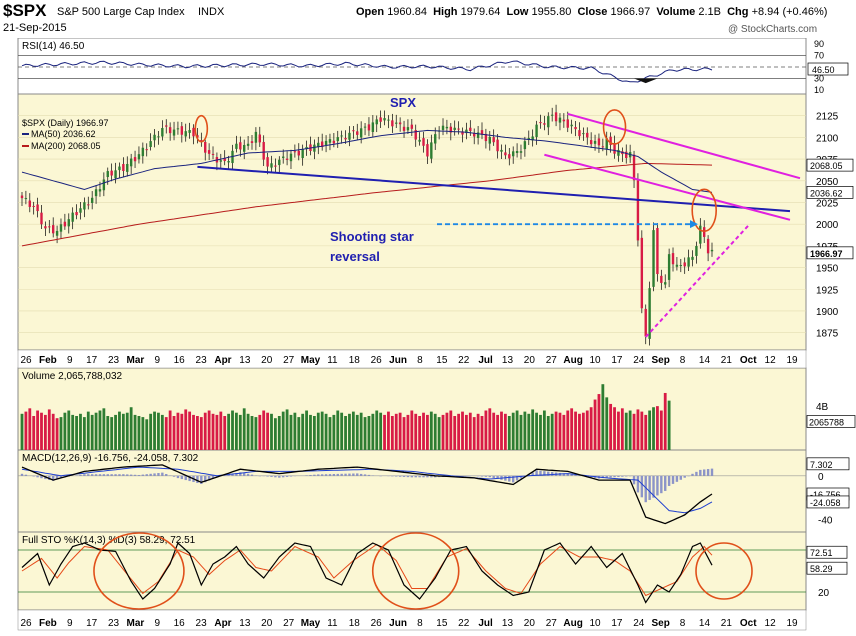 The image size is (856, 636). I want to click on x-axis-label: 11, so click(332, 360).